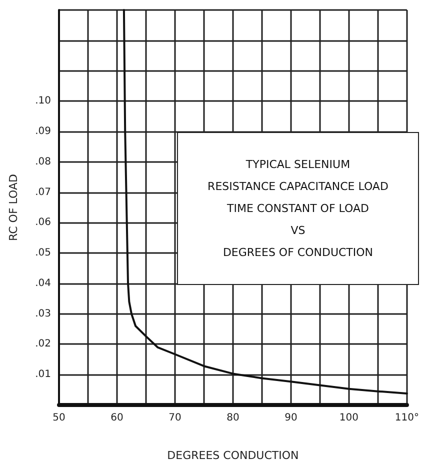 The width and height of the screenshot is (422, 466). What do you see at coordinates (43, 253) in the screenshot?
I see `y-tick-label: .05` at bounding box center [43, 253].